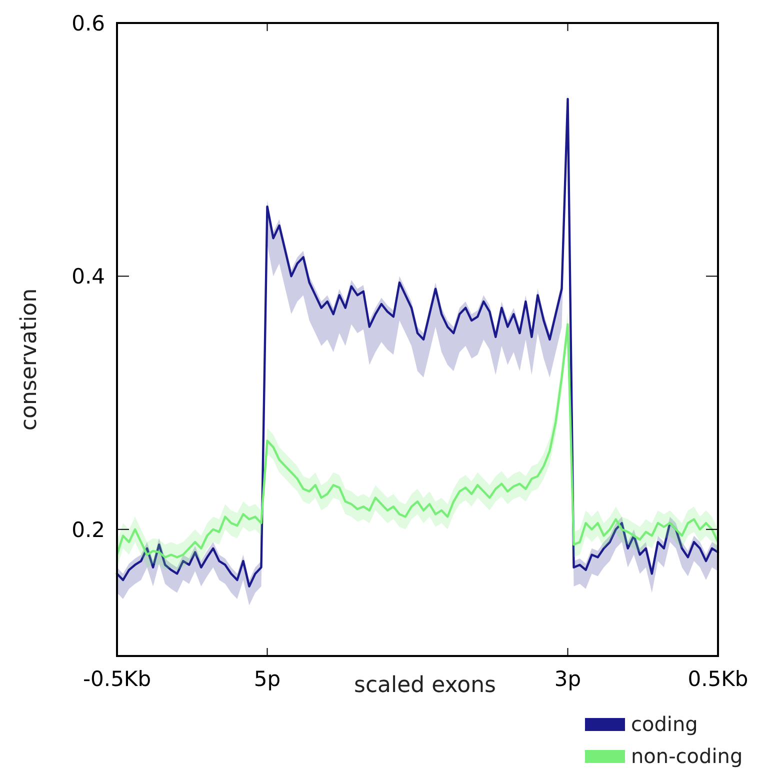 The width and height of the screenshot is (773, 776). What do you see at coordinates (88, 23) in the screenshot?
I see `y-tick-label: 0.6` at bounding box center [88, 23].